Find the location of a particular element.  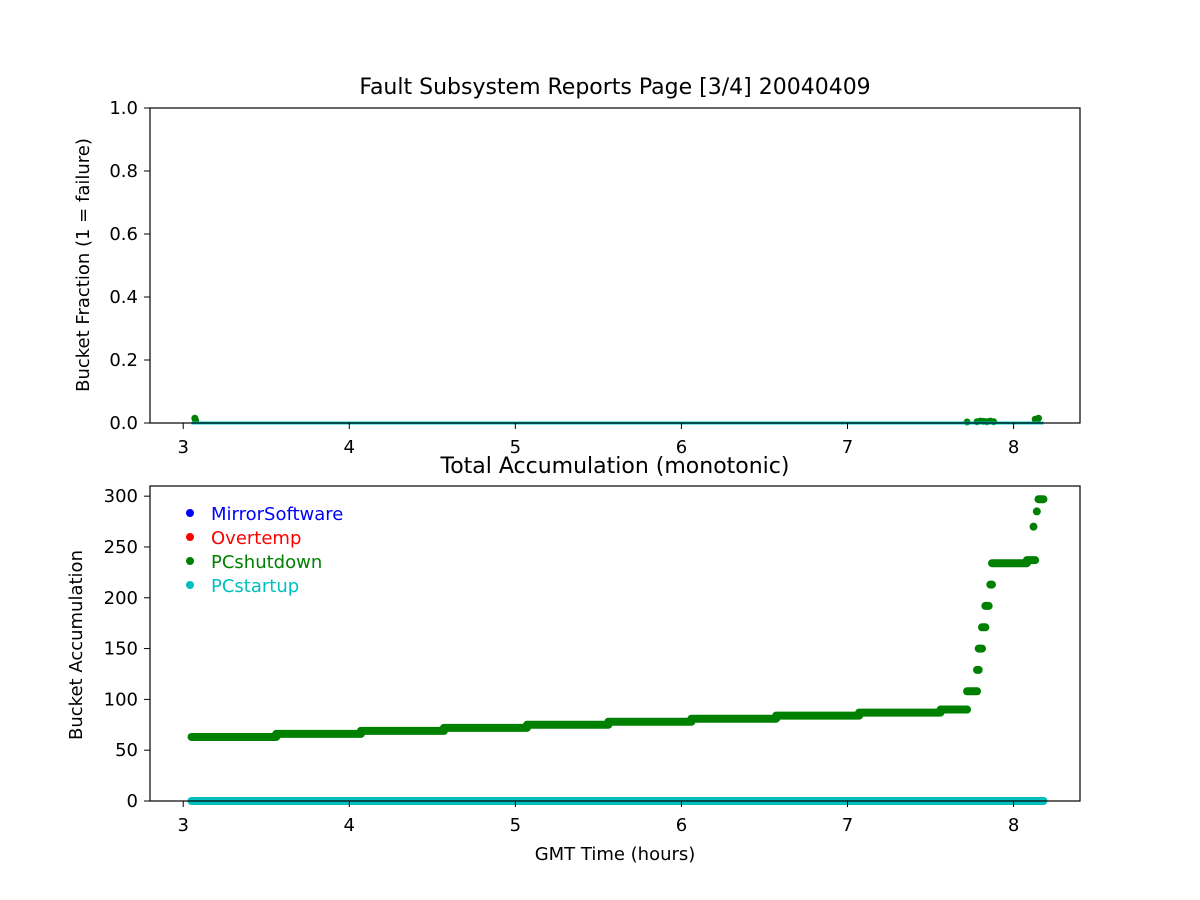

accumulation-chart-x-tick-label: 4 is located at coordinates (349, 825).